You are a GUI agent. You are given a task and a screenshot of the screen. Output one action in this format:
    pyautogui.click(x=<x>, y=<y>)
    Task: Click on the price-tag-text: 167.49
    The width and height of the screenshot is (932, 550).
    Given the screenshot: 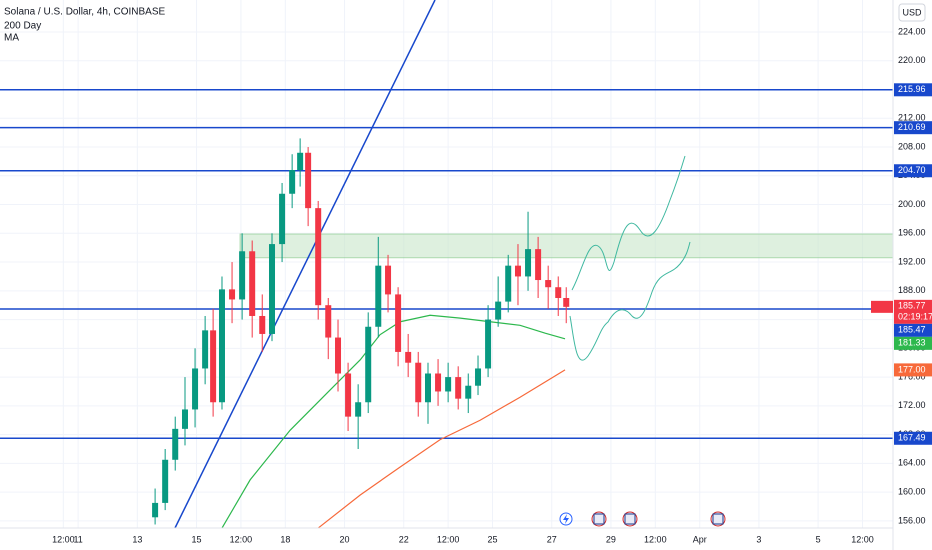 What is the action you would take?
    pyautogui.click(x=912, y=438)
    